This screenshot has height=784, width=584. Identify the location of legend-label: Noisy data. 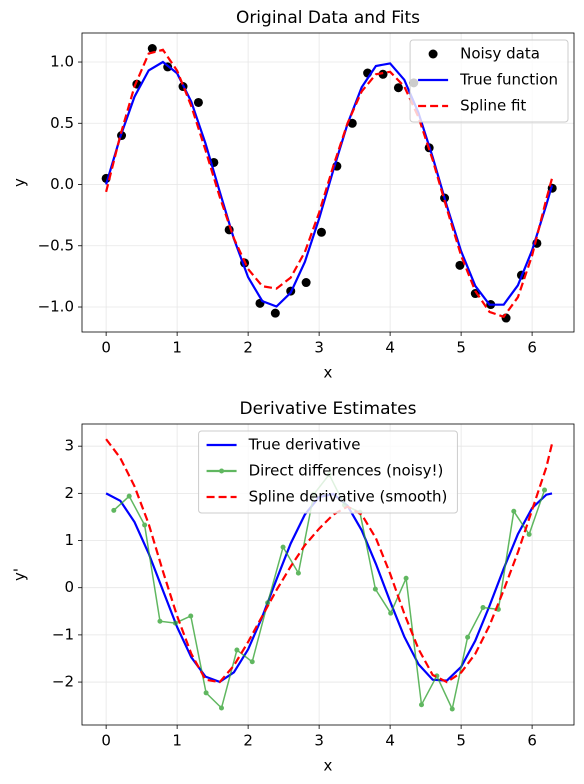
(500, 54).